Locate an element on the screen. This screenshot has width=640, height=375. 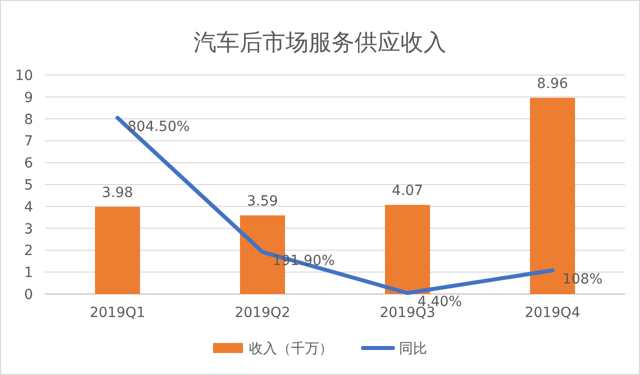
y-tick-label: 1 is located at coordinates (28, 273).